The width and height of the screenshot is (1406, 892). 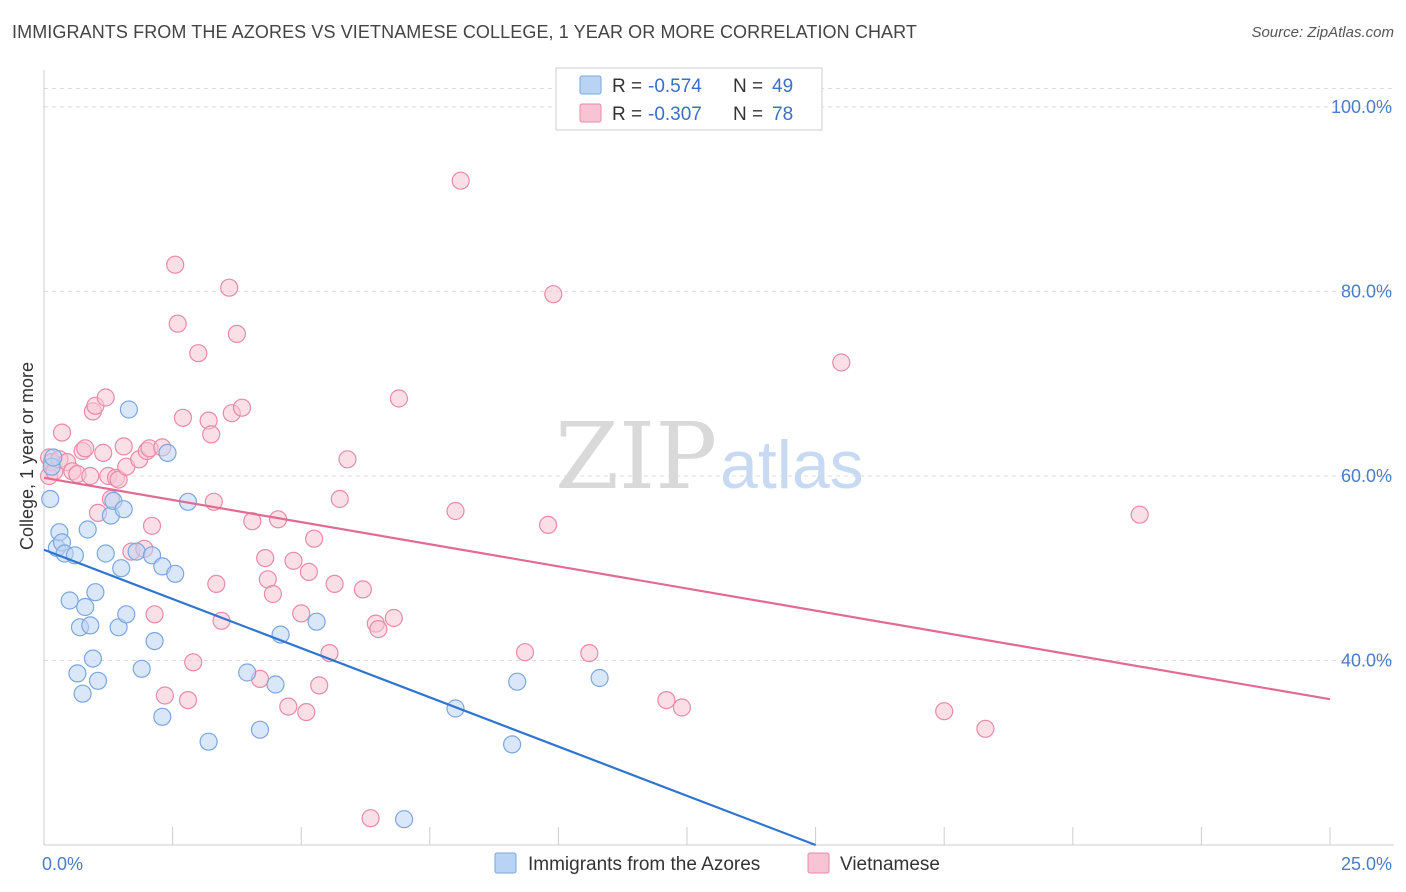 What do you see at coordinates (782, 86) in the screenshot?
I see `legend-n-value-azores: 49` at bounding box center [782, 86].